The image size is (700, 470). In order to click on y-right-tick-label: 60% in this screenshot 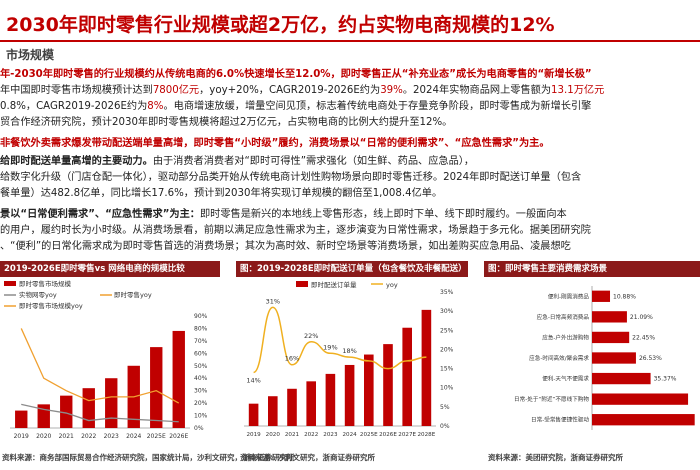, I will do `click(201, 353)`.